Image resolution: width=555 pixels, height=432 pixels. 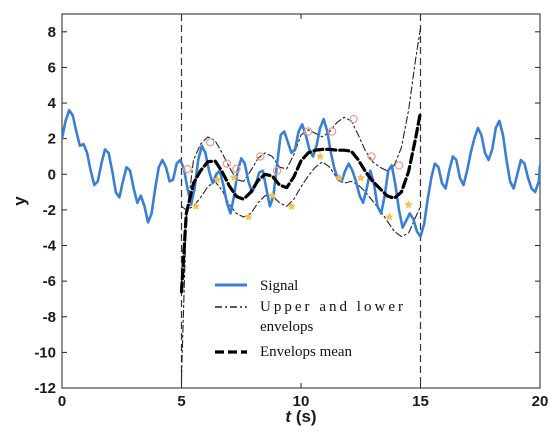 What do you see at coordinates (45, 388) in the screenshot?
I see `y-tick-label: -12` at bounding box center [45, 388].